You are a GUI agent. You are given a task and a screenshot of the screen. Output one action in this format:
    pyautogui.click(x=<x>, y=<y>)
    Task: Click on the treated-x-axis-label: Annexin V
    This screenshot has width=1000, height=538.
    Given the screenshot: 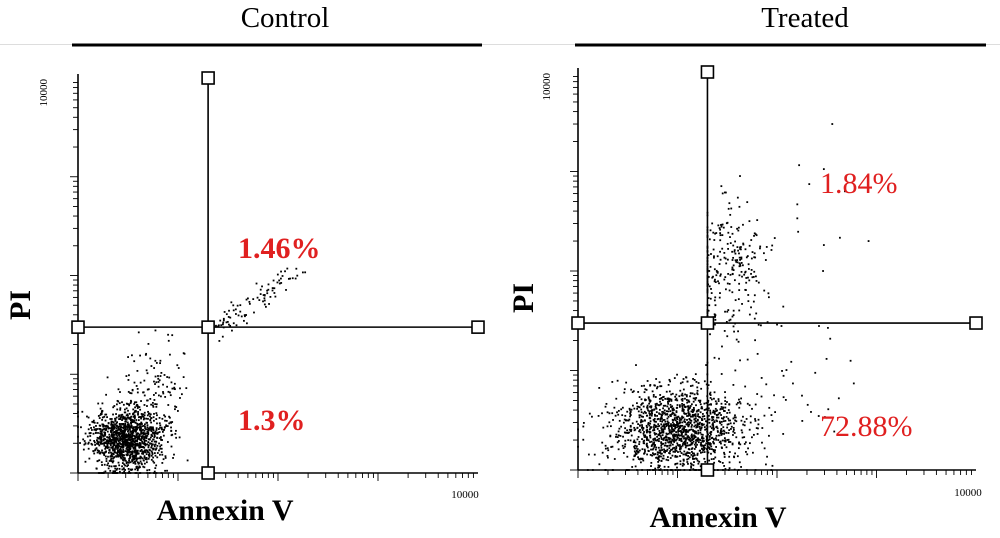 What is the action you would take?
    pyautogui.click(x=718, y=517)
    